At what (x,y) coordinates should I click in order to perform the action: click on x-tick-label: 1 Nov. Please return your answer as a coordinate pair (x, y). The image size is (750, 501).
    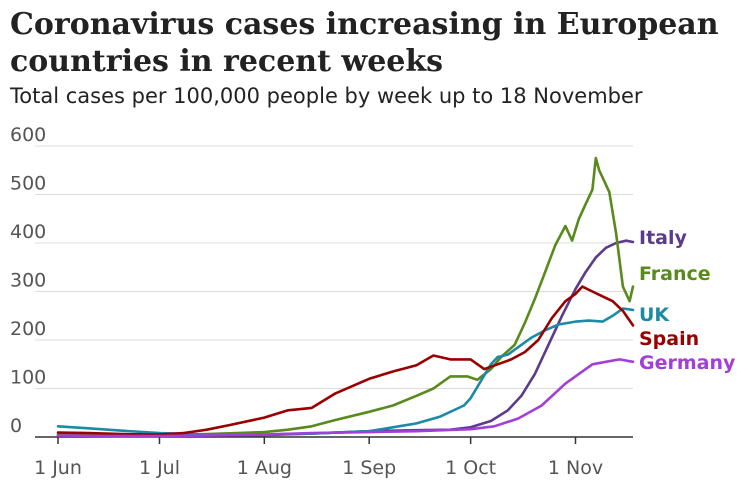
    Looking at the image, I should click on (575, 468).